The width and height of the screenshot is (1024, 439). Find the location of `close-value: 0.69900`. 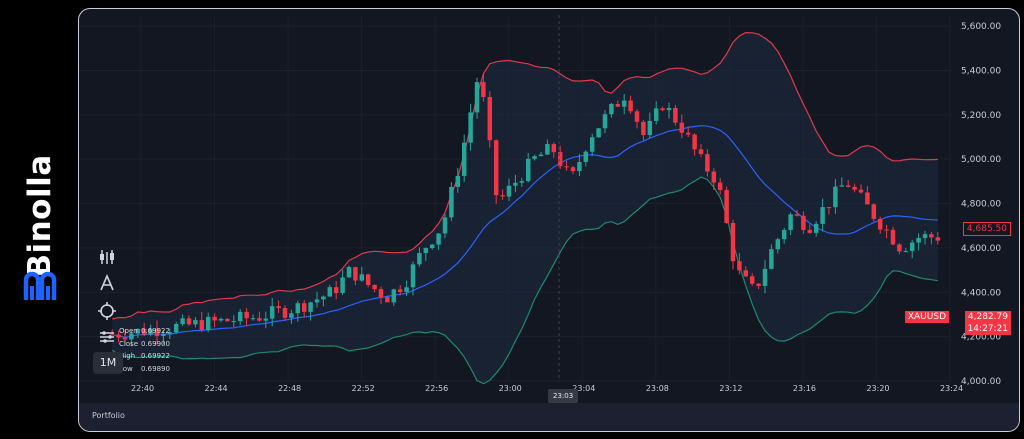

close-value: 0.69900 is located at coordinates (155, 343).